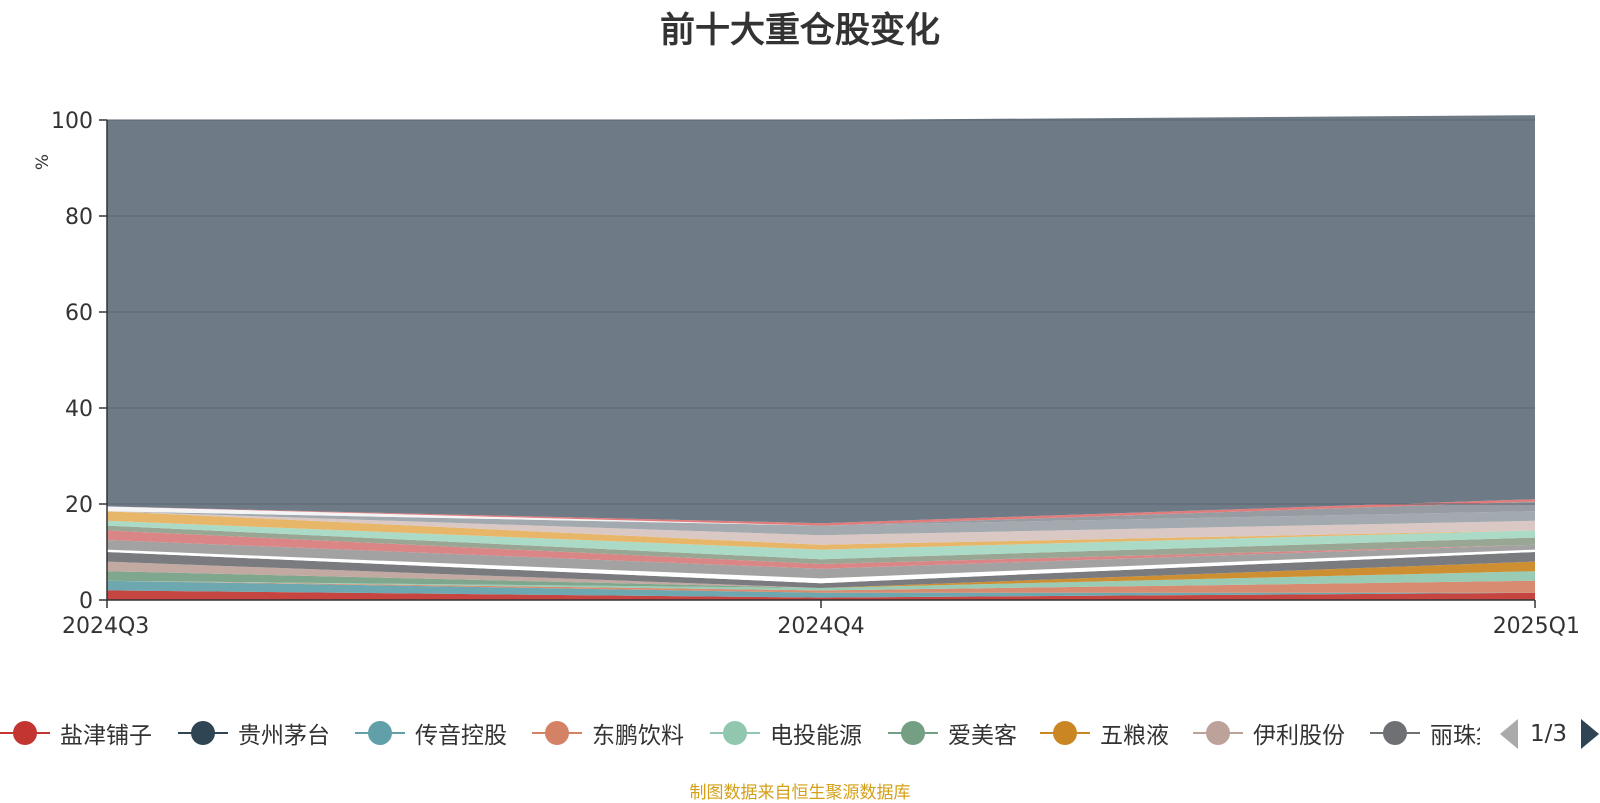  What do you see at coordinates (1455, 736) in the screenshot?
I see `legend-label: 丽珠集团` at bounding box center [1455, 736].